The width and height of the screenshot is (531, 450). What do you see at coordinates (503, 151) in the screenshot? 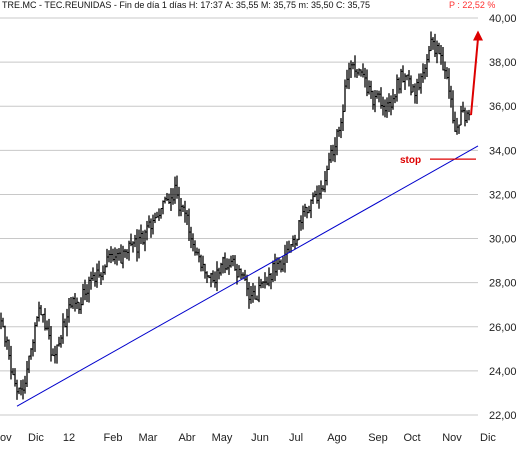
I see `y-tick-label: 34,00` at bounding box center [503, 151].